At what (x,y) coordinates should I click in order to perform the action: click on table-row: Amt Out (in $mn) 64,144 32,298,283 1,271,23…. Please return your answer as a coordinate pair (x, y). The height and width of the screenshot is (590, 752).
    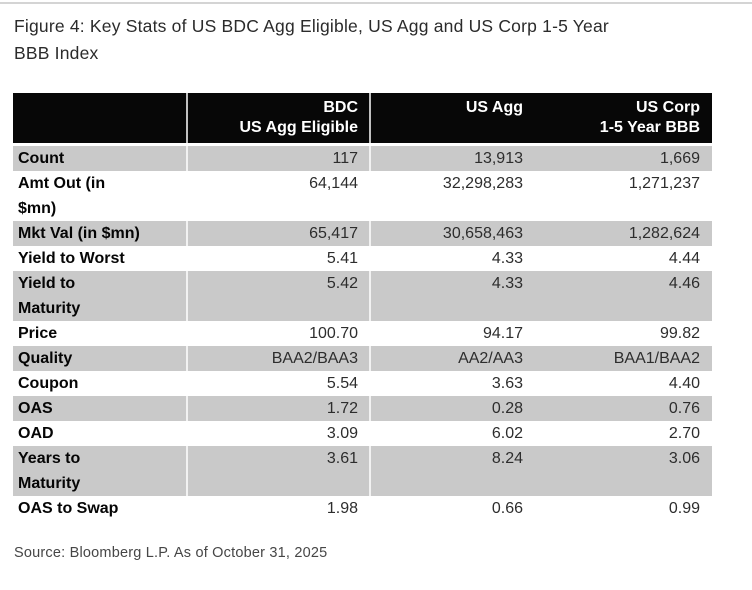
    Looking at the image, I should click on (362, 196).